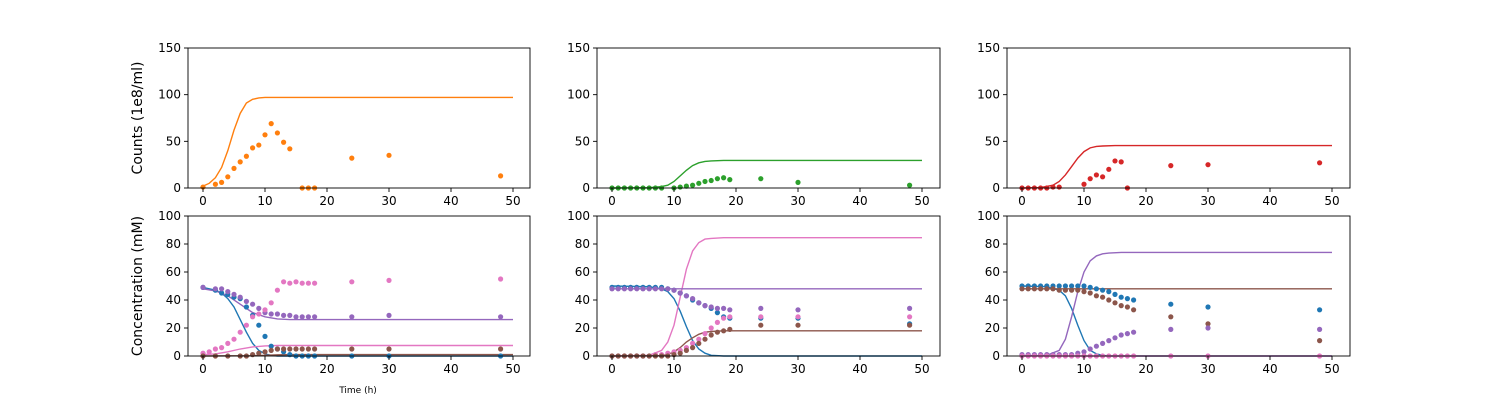 The width and height of the screenshot is (1500, 400). What do you see at coordinates (1164, 124) in the screenshot?
I see `subplot-top-right: 0 10 20 30 40 50 0 50 100 150` at bounding box center [1164, 124].